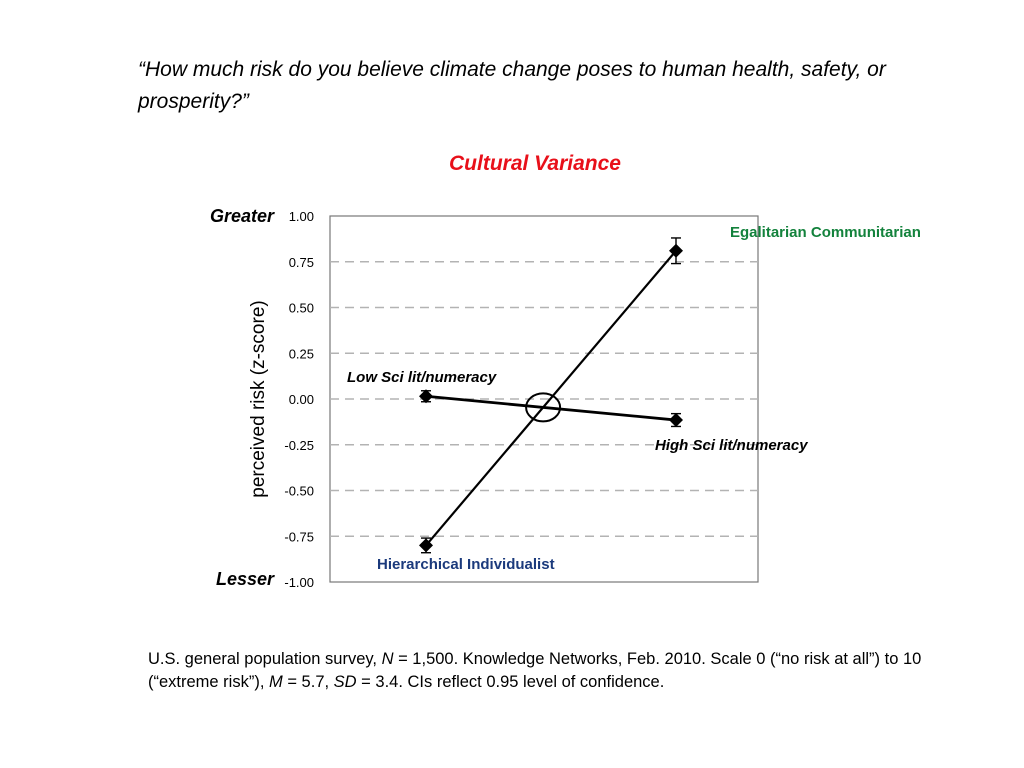 Image resolution: width=1024 pixels, height=768 pixels. Describe the element at coordinates (299, 582) in the screenshot. I see `y-tick-label: -1.00` at that location.